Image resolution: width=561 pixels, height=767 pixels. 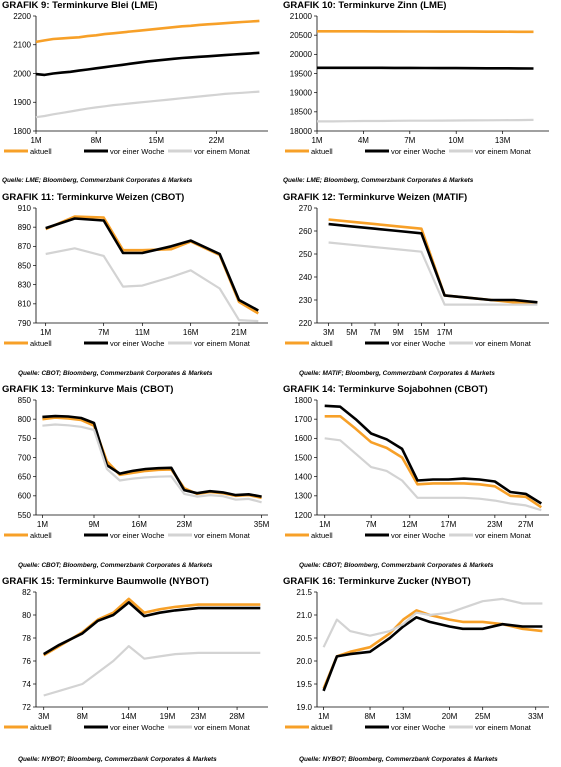 What do you see at coordinates (25, 438) in the screenshot?
I see `y-tick-label: 750` at bounding box center [25, 438].